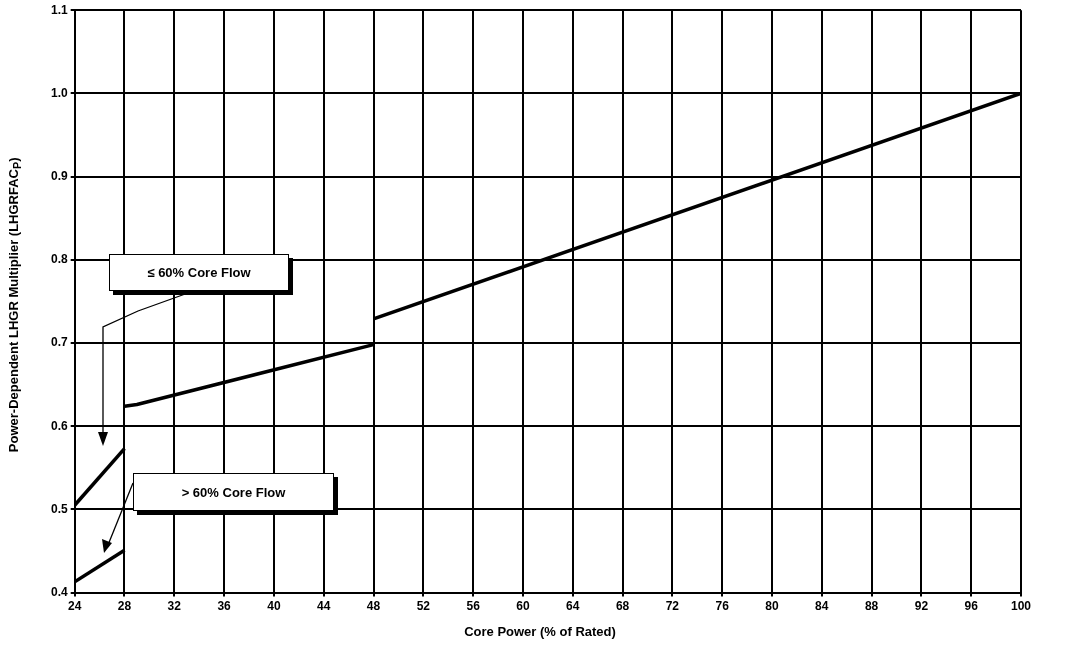  What do you see at coordinates (124, 606) in the screenshot?
I see `x-tick-label: 28` at bounding box center [124, 606].